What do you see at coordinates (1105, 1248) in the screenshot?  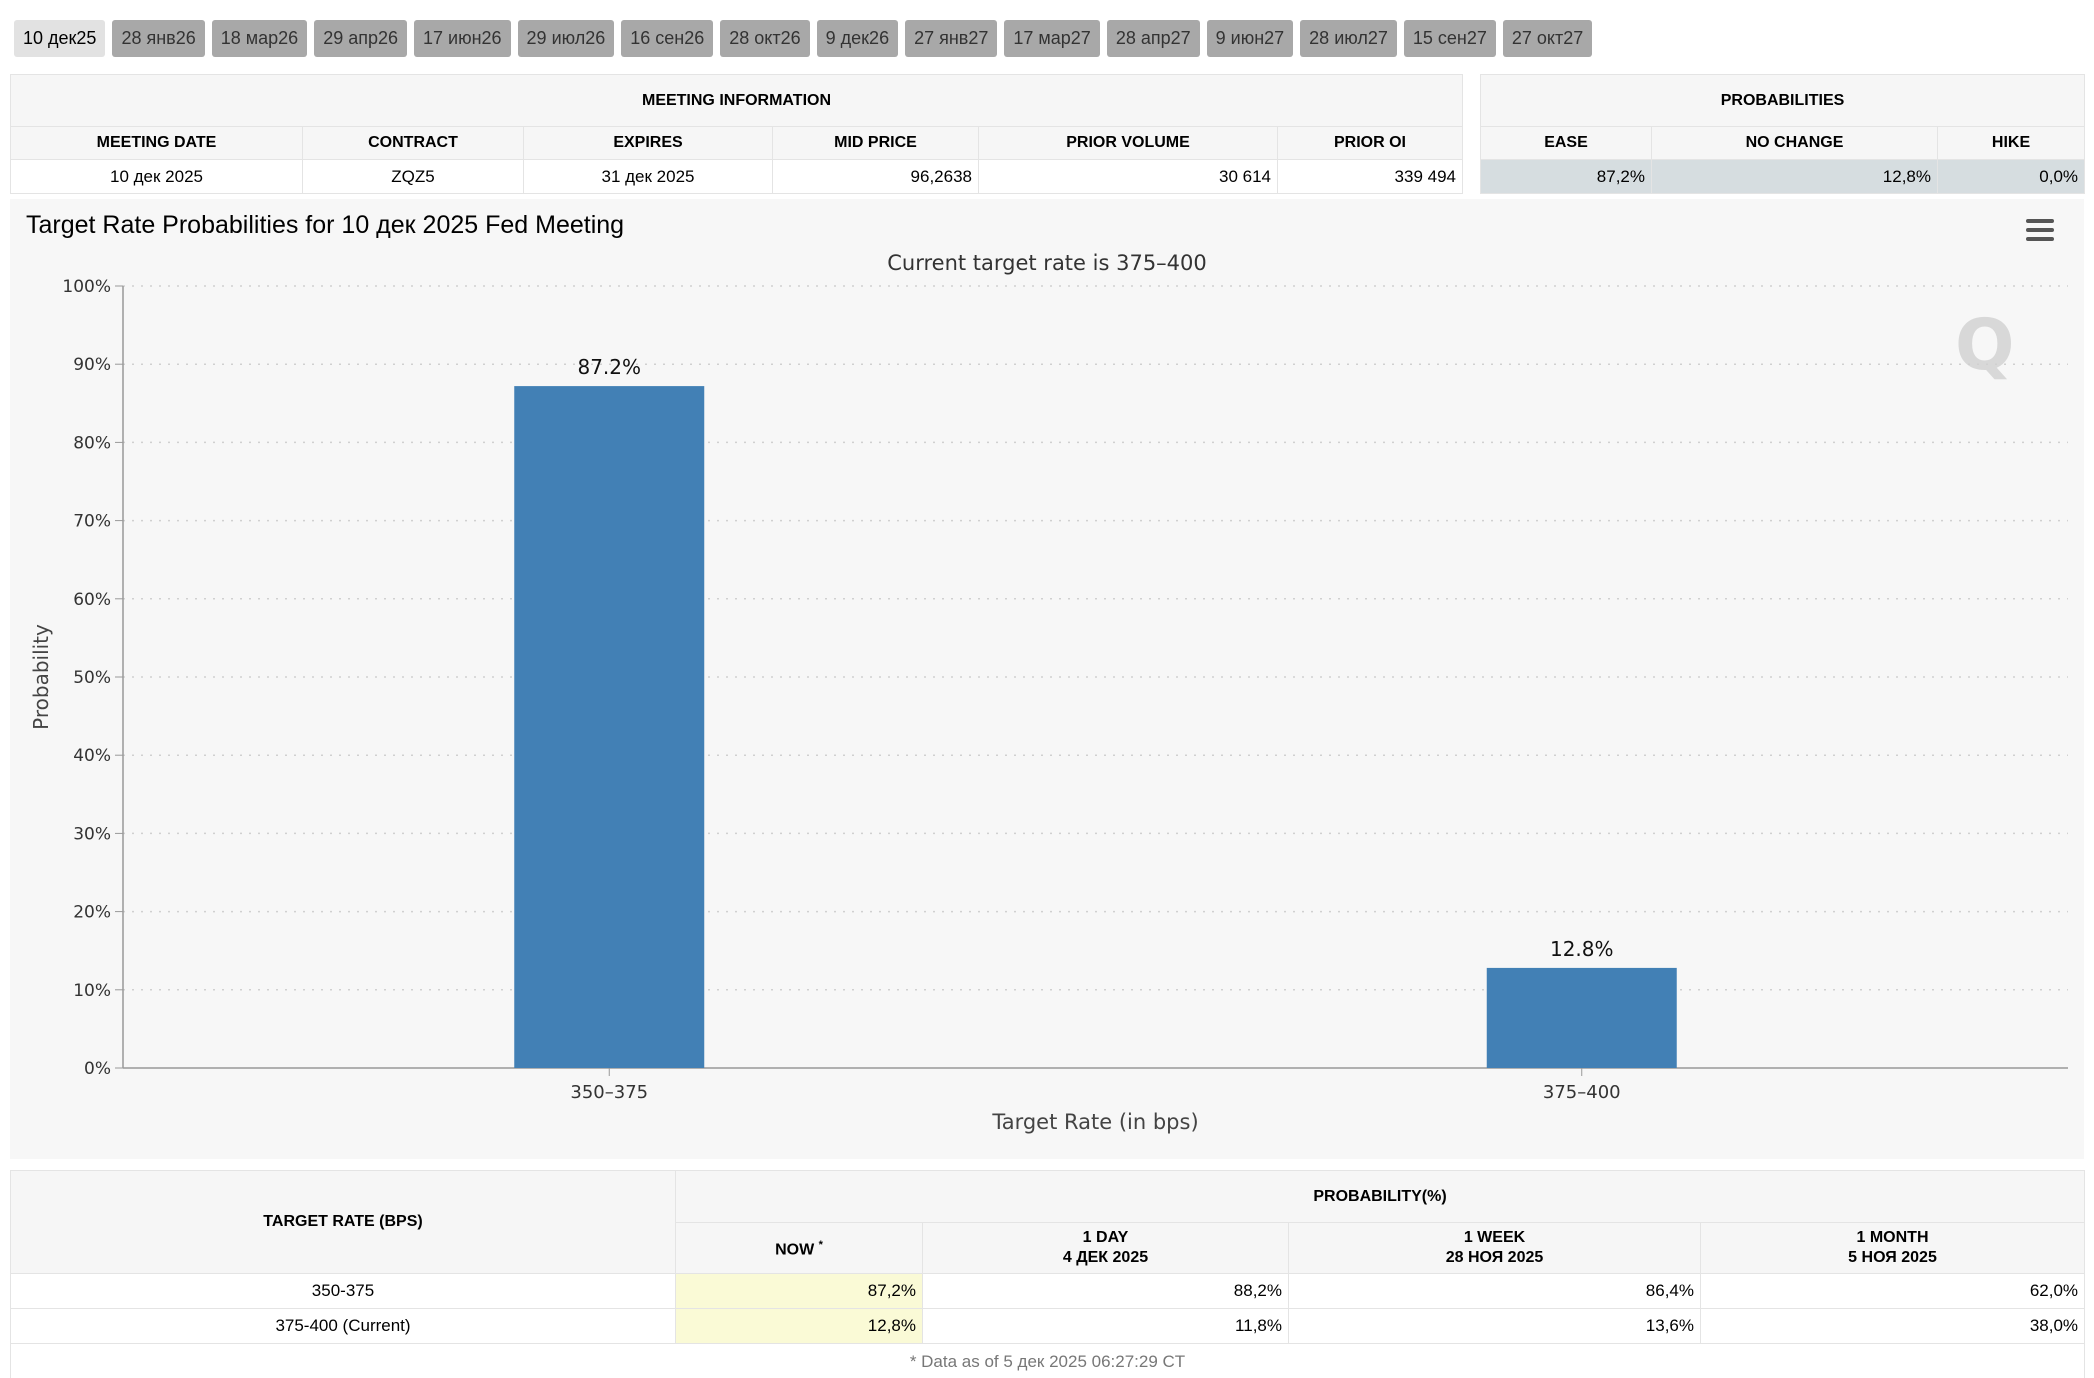 I see `col-1-day: 1 DAY 4 ДЕК 2025` at bounding box center [1105, 1248].